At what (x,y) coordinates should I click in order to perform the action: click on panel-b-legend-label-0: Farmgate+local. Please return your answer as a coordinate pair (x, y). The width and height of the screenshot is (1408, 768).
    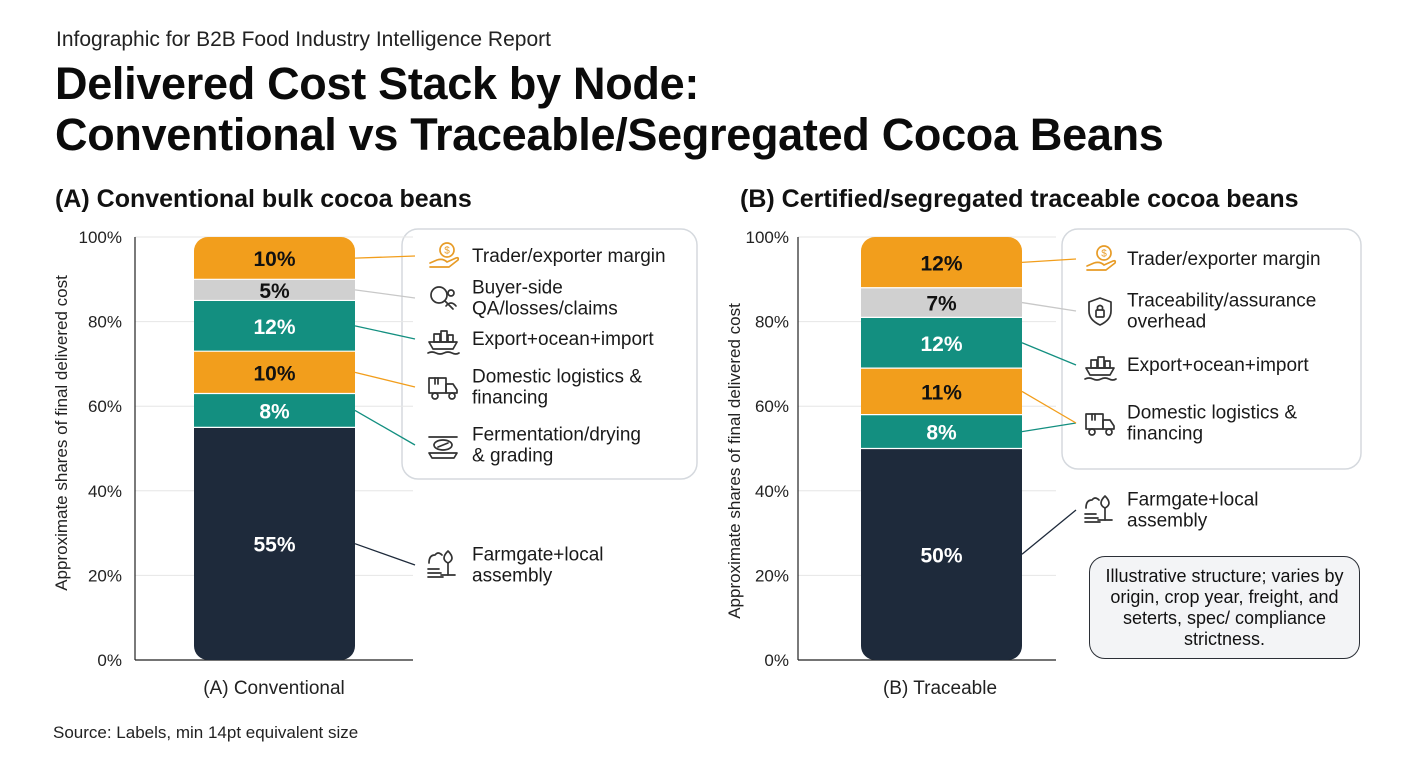
    Looking at the image, I should click on (1192, 500).